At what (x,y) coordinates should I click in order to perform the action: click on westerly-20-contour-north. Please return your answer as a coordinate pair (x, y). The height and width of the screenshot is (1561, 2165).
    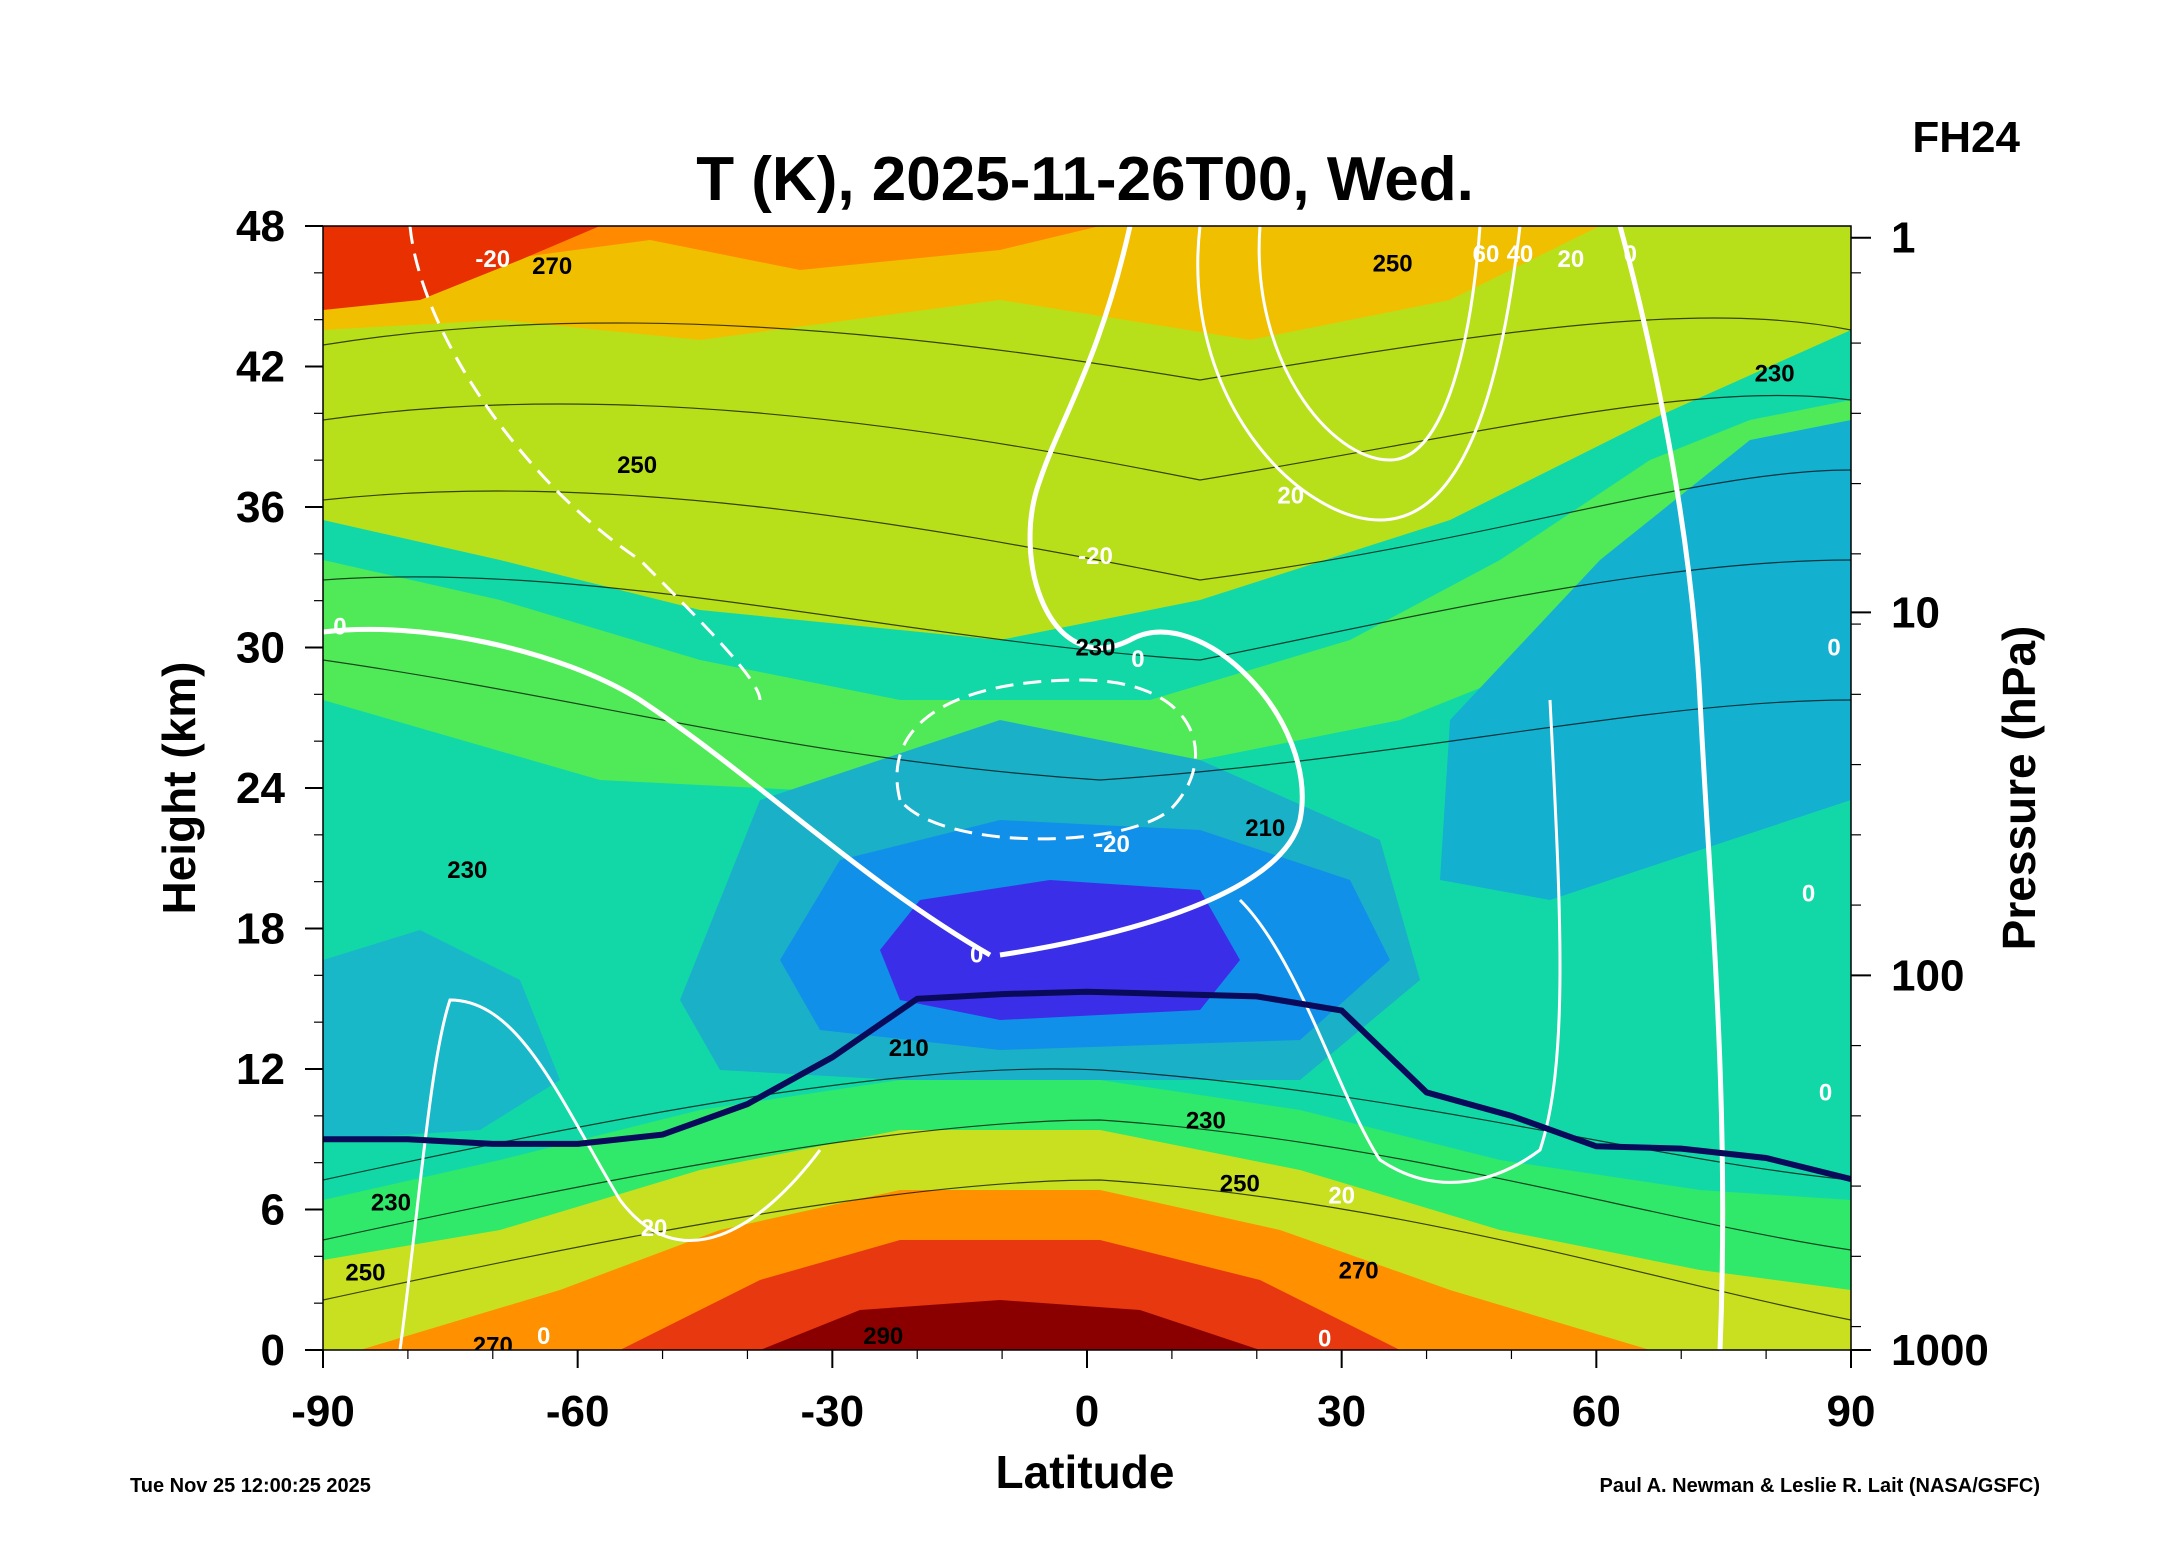
    Looking at the image, I should click on (1400, 941).